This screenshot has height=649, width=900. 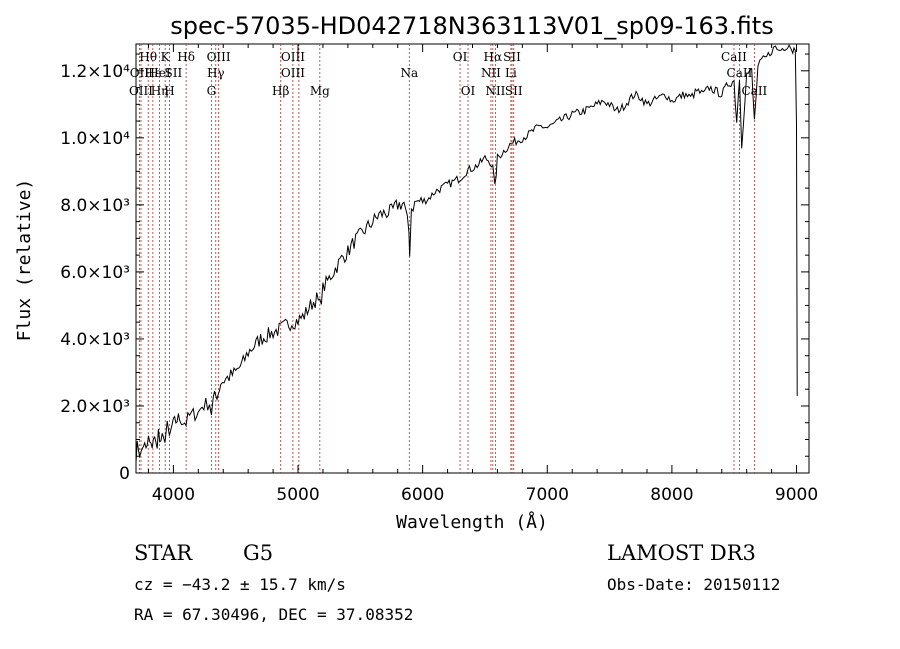 What do you see at coordinates (95, 340) in the screenshot?
I see `y-tick-label: 4.0×10³` at bounding box center [95, 340].